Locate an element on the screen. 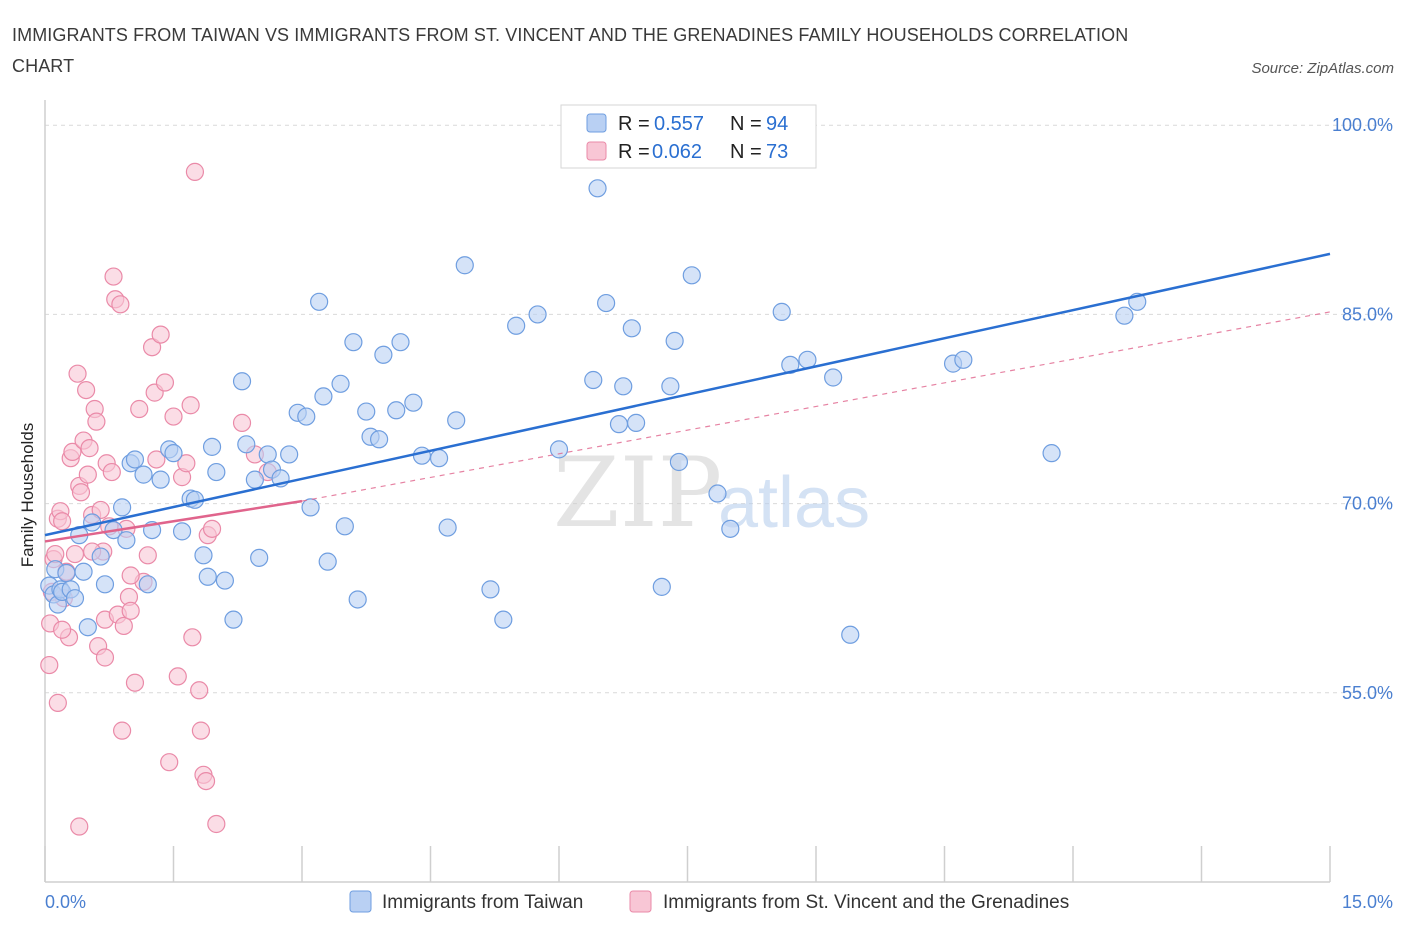 The height and width of the screenshot is (930, 1406). bottom-legend-label-blue: Immigrants from Taiwan is located at coordinates (482, 902).